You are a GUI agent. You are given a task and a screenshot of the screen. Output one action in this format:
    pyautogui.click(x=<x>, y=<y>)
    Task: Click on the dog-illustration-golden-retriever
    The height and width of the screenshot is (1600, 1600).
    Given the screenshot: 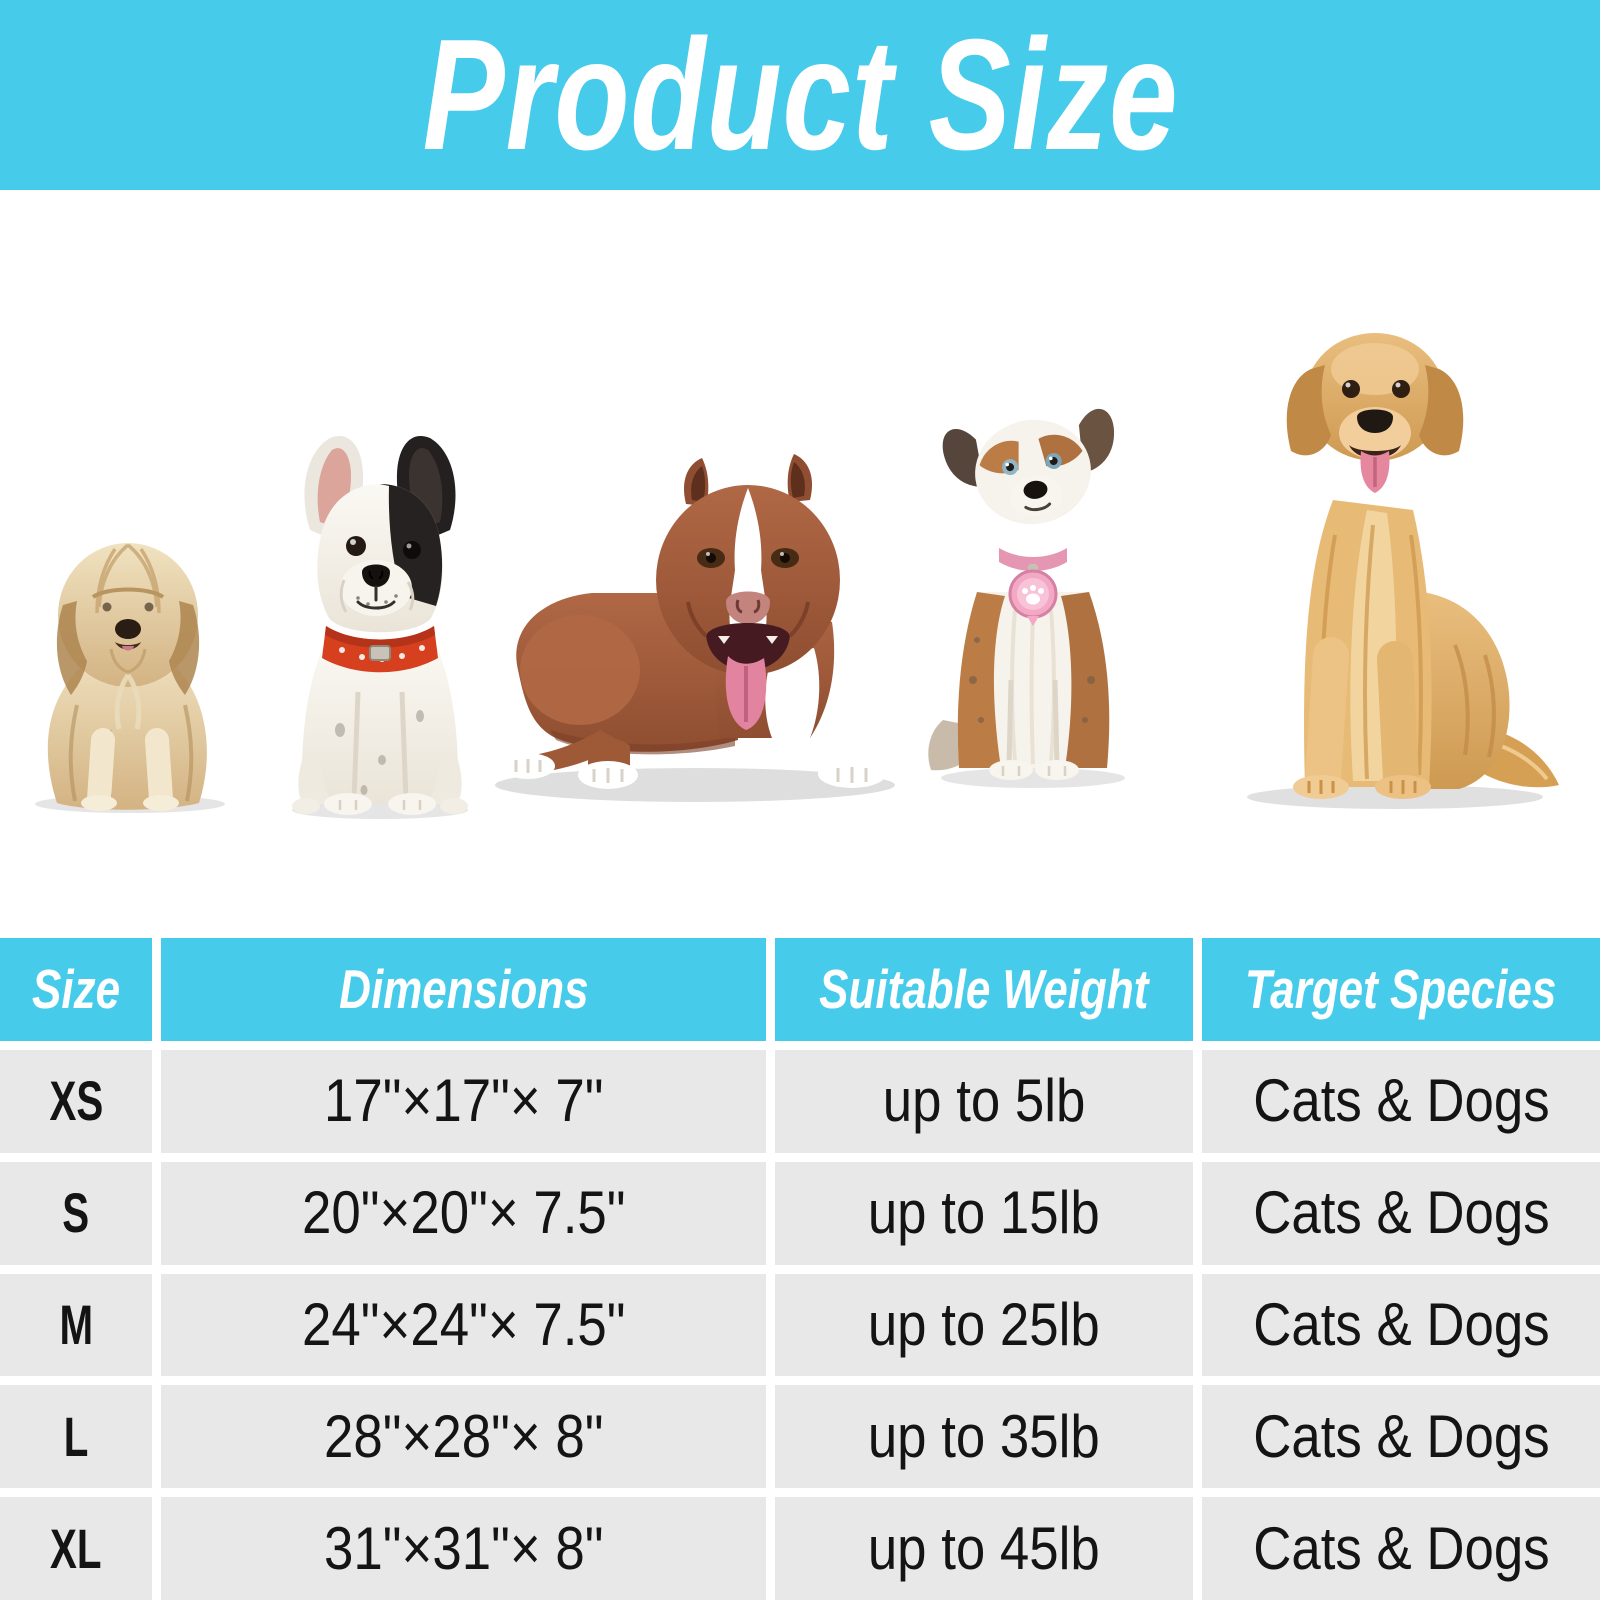 What is the action you would take?
    pyautogui.click(x=1403, y=571)
    